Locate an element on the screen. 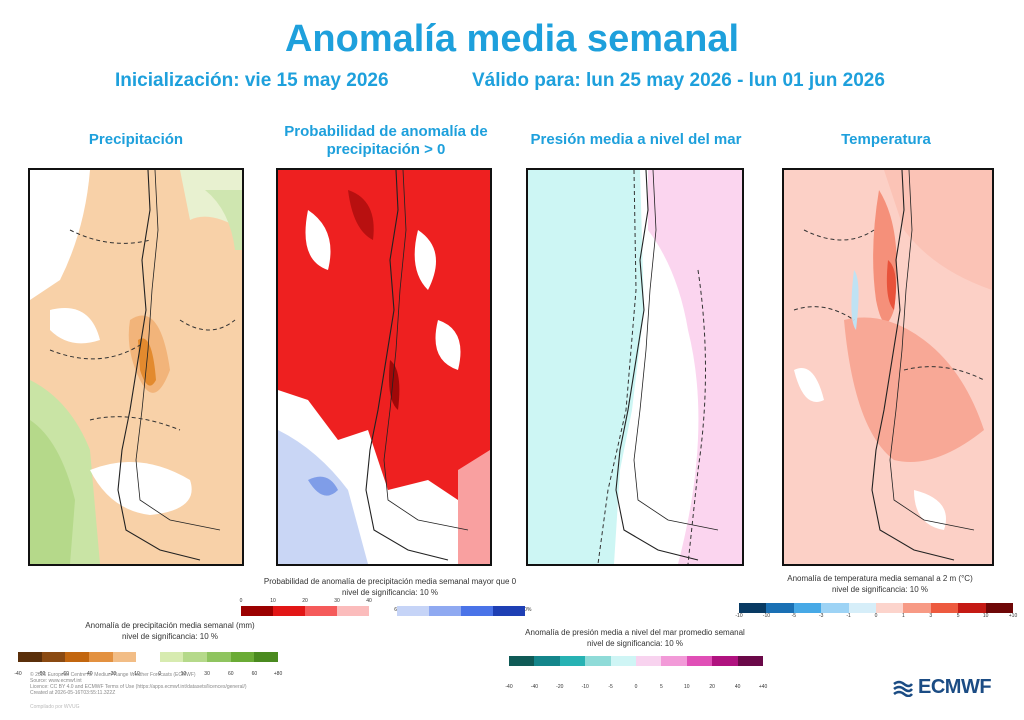 This screenshot has width=1024, height=720. prob-legend-sig: nivel de significancia: 10 % is located at coordinates (390, 592).